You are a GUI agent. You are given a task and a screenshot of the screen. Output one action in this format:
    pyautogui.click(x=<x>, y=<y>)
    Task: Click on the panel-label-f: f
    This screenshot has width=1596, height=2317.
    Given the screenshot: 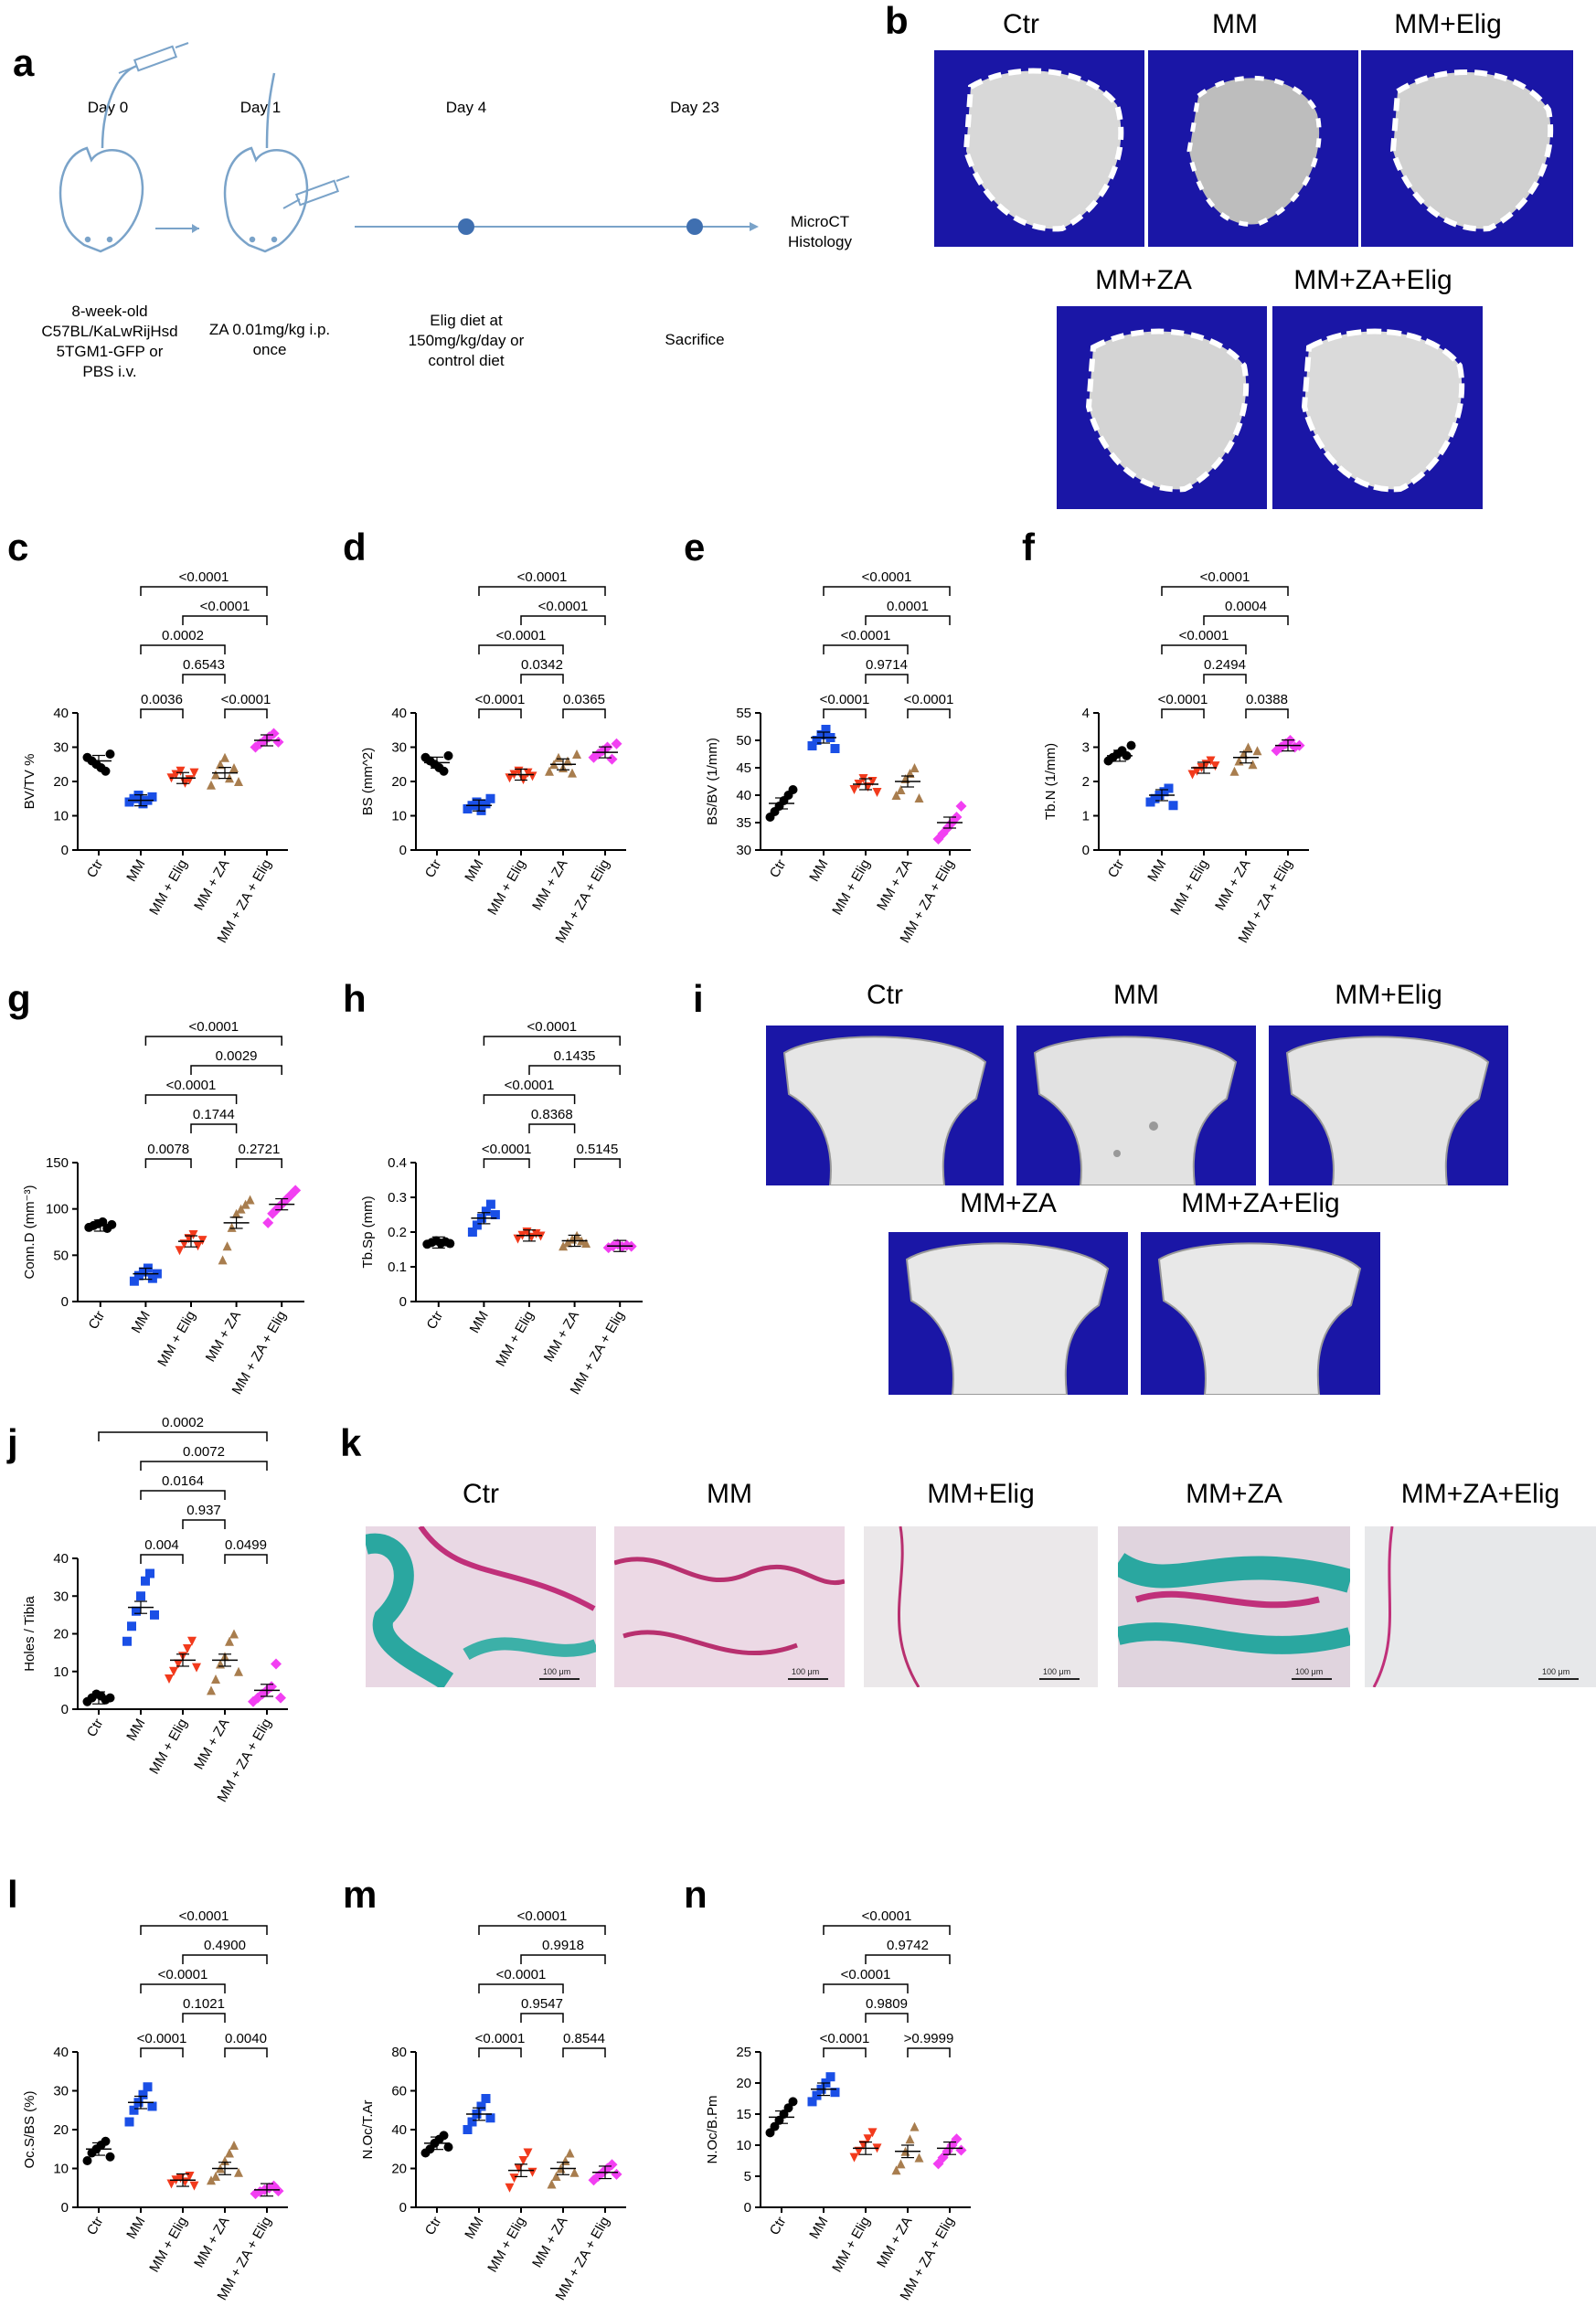 What is the action you would take?
    pyautogui.click(x=1028, y=547)
    